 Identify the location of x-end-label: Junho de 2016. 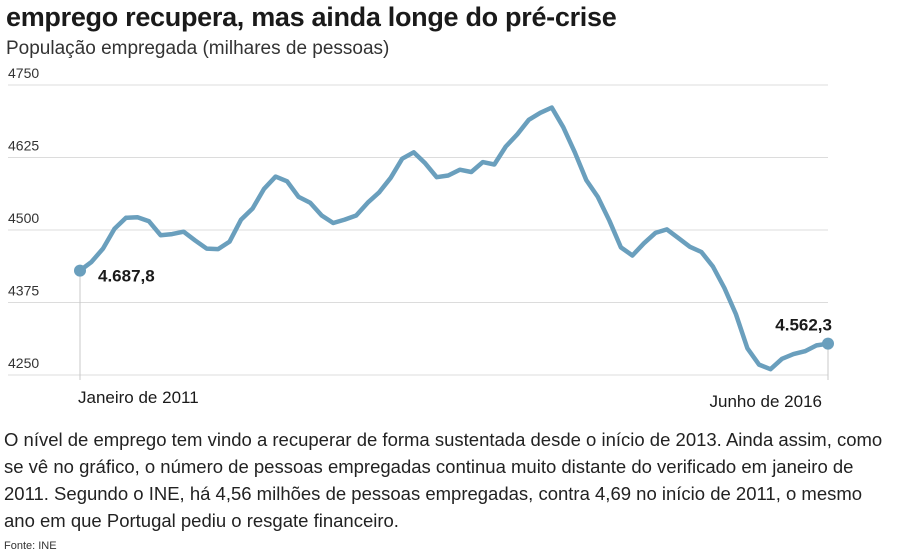
(766, 401).